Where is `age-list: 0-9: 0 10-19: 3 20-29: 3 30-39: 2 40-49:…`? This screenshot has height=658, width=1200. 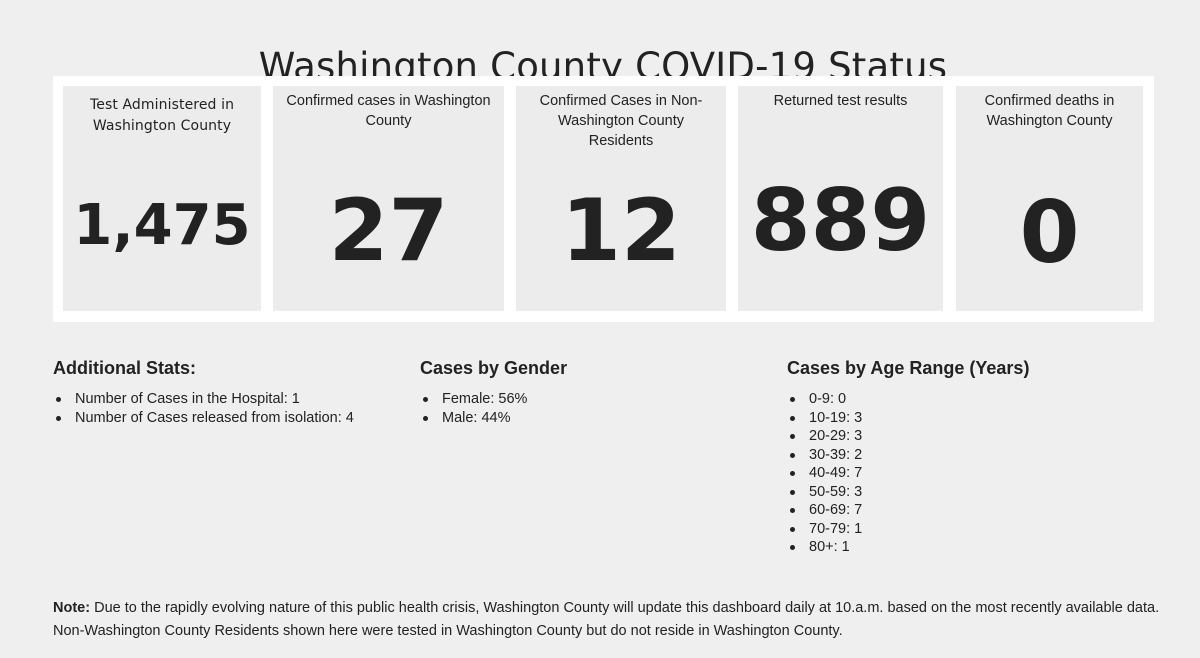
age-list: 0-9: 0 10-19: 3 20-29: 3 30-39: 2 40-49:… is located at coordinates (947, 473).